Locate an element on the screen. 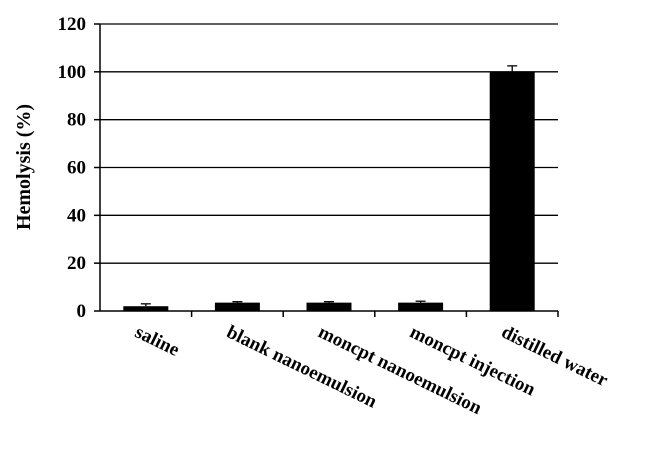  y-tick-label: 120 is located at coordinates (72, 24).